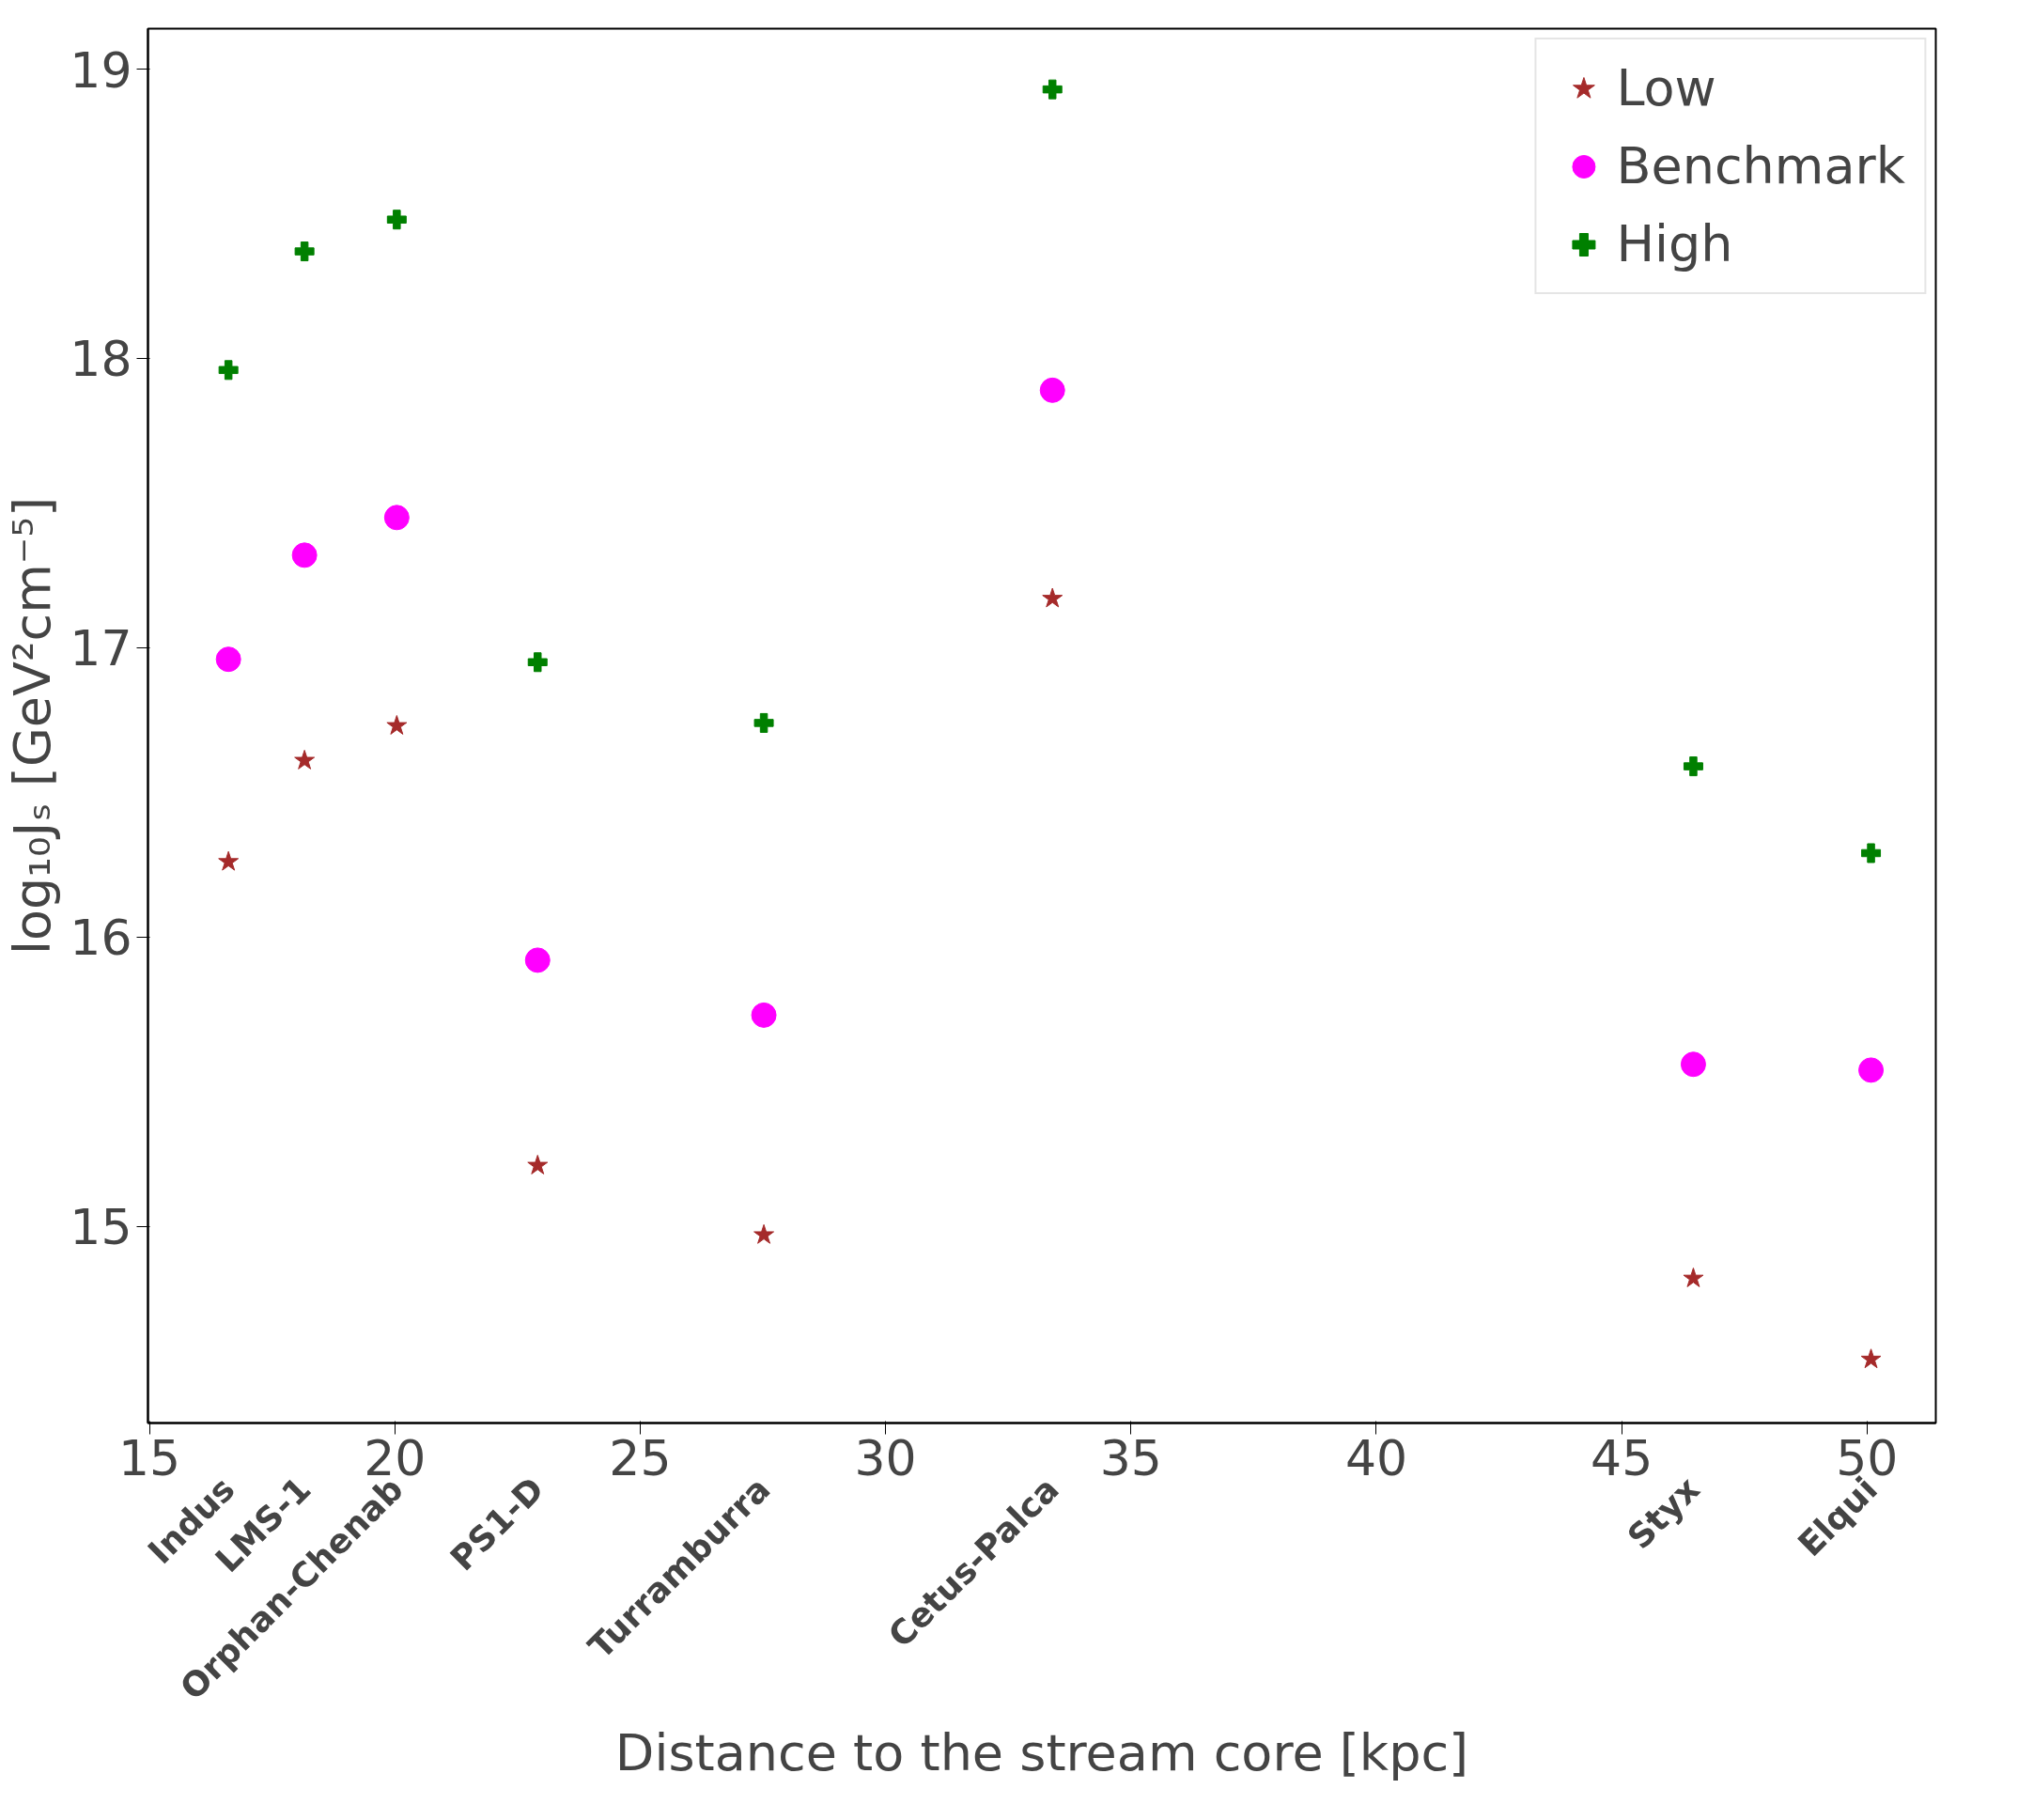 The height and width of the screenshot is (1820, 2018). I want to click on x-tick-label: 15, so click(149, 1457).